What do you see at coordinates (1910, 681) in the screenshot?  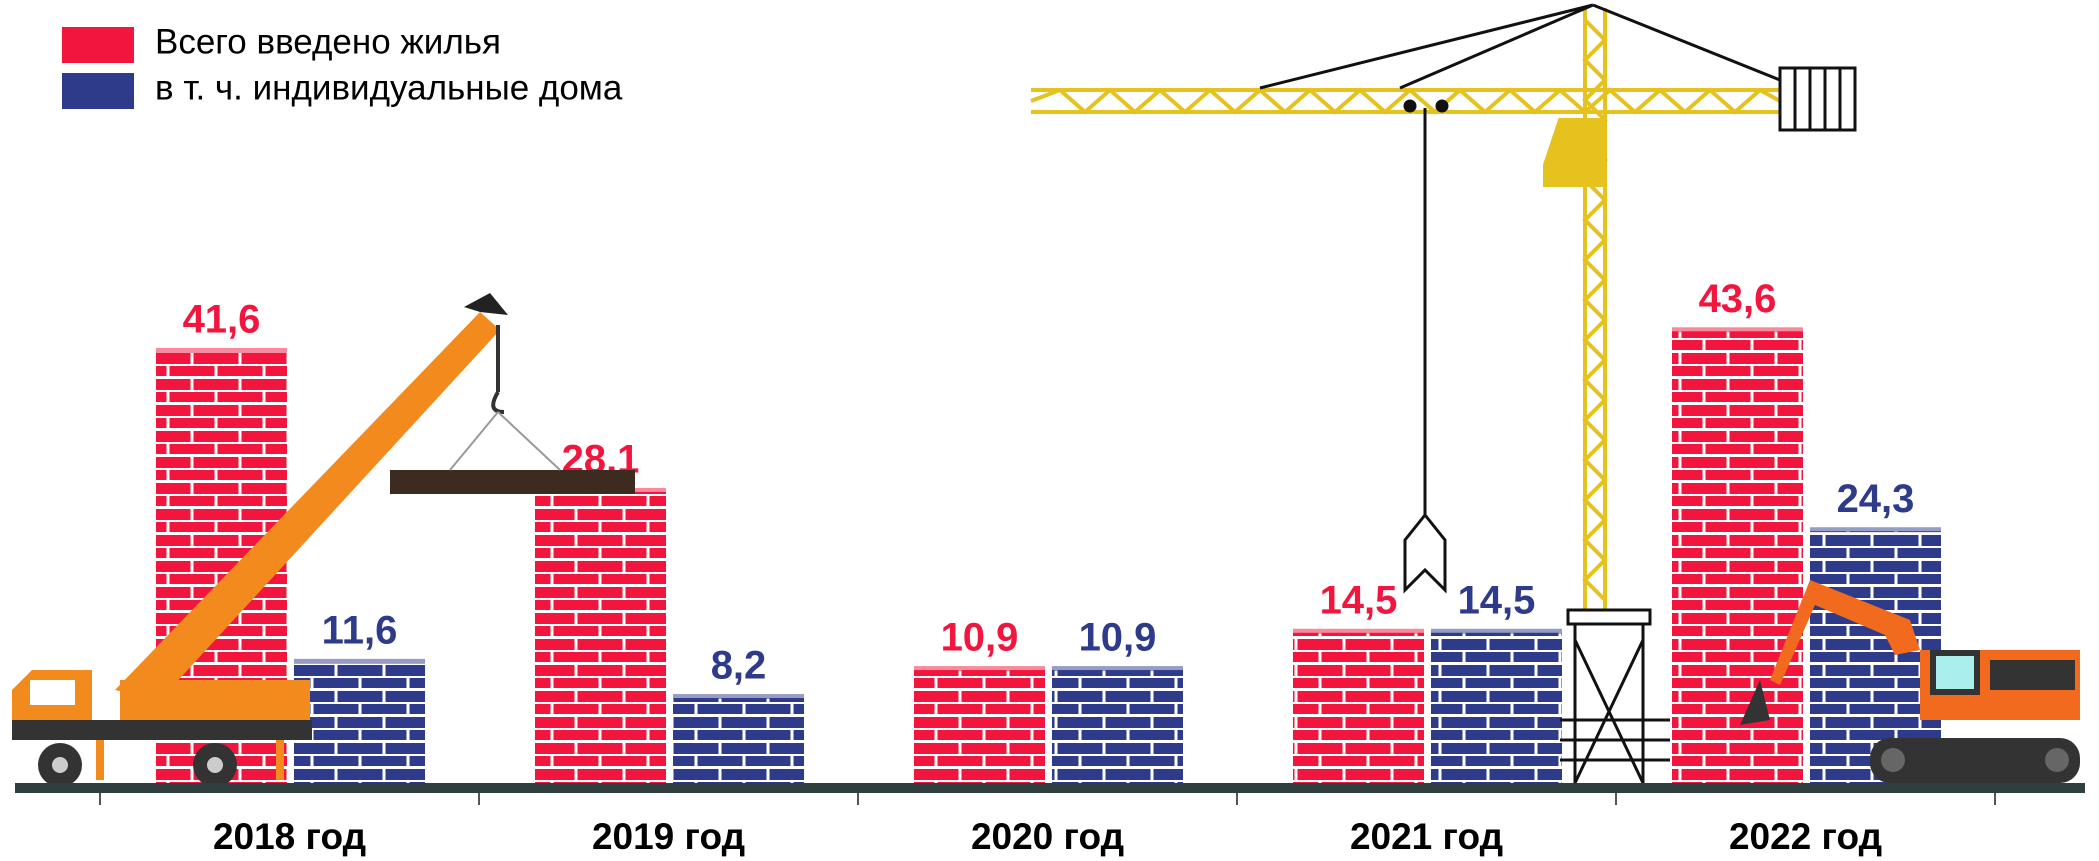 I see `excavator` at bounding box center [1910, 681].